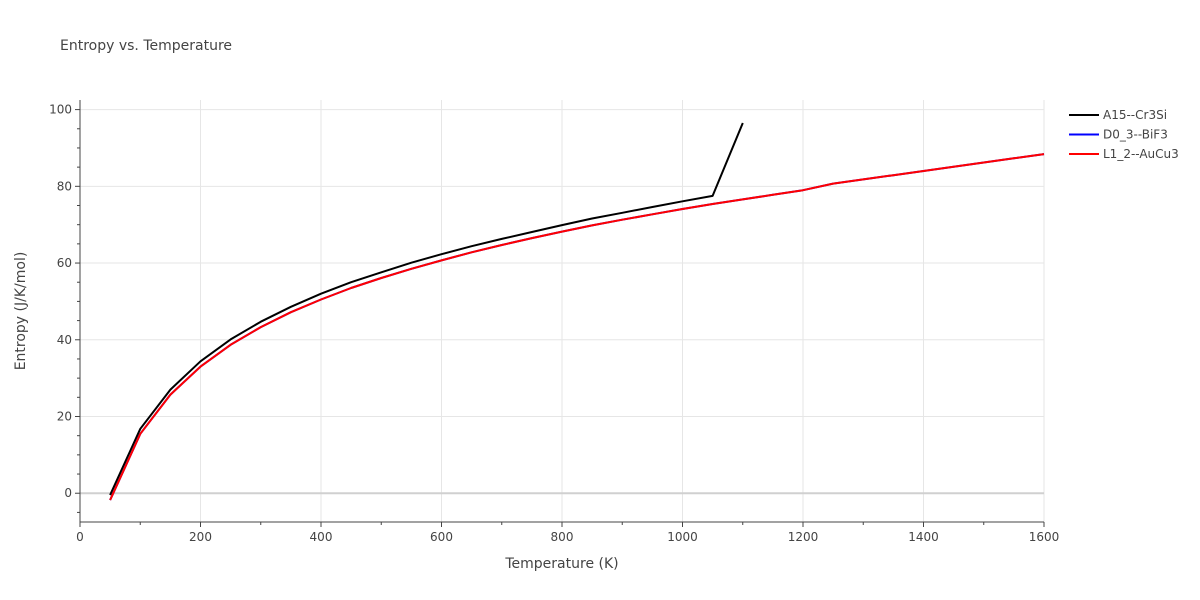 The image size is (1200, 600). I want to click on legend-label-d0-3-bif3: D0_3--BiF3, so click(1135, 135).